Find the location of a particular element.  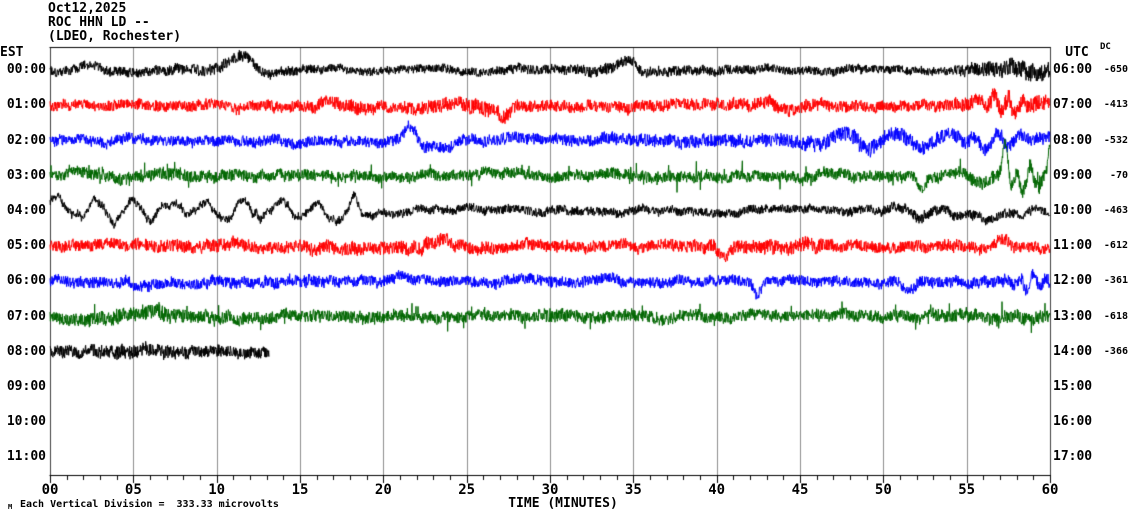

est-hour-label: 02:00 is located at coordinates (26, 140).